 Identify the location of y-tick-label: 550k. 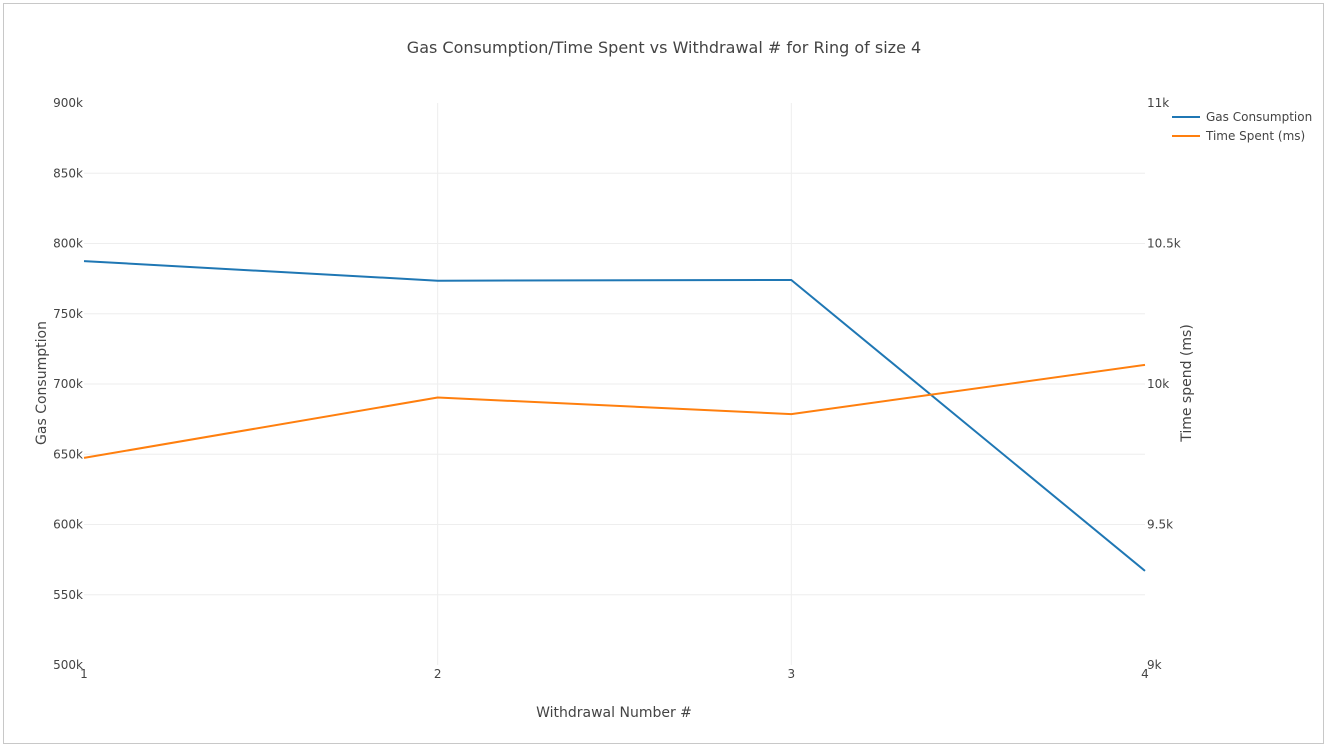
(68, 595).